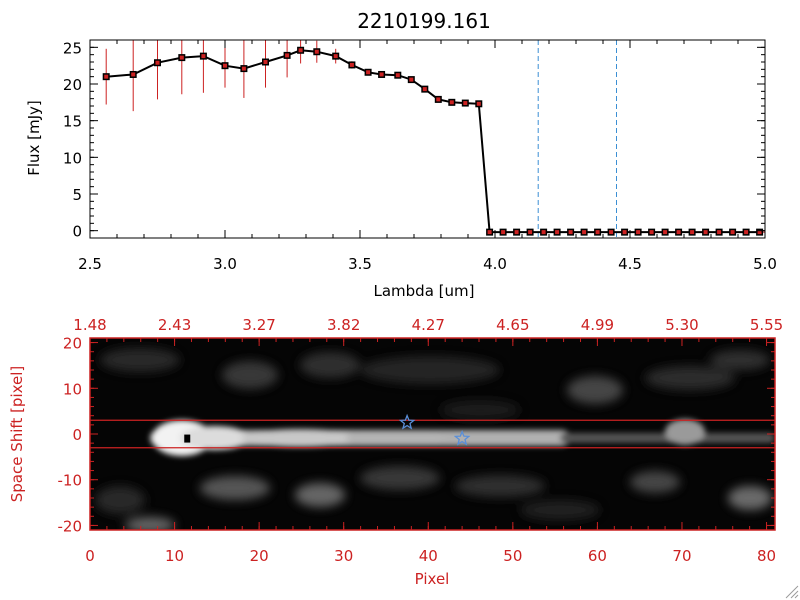 The image size is (800, 600). I want to click on wavelength-markers, so click(577, 139).